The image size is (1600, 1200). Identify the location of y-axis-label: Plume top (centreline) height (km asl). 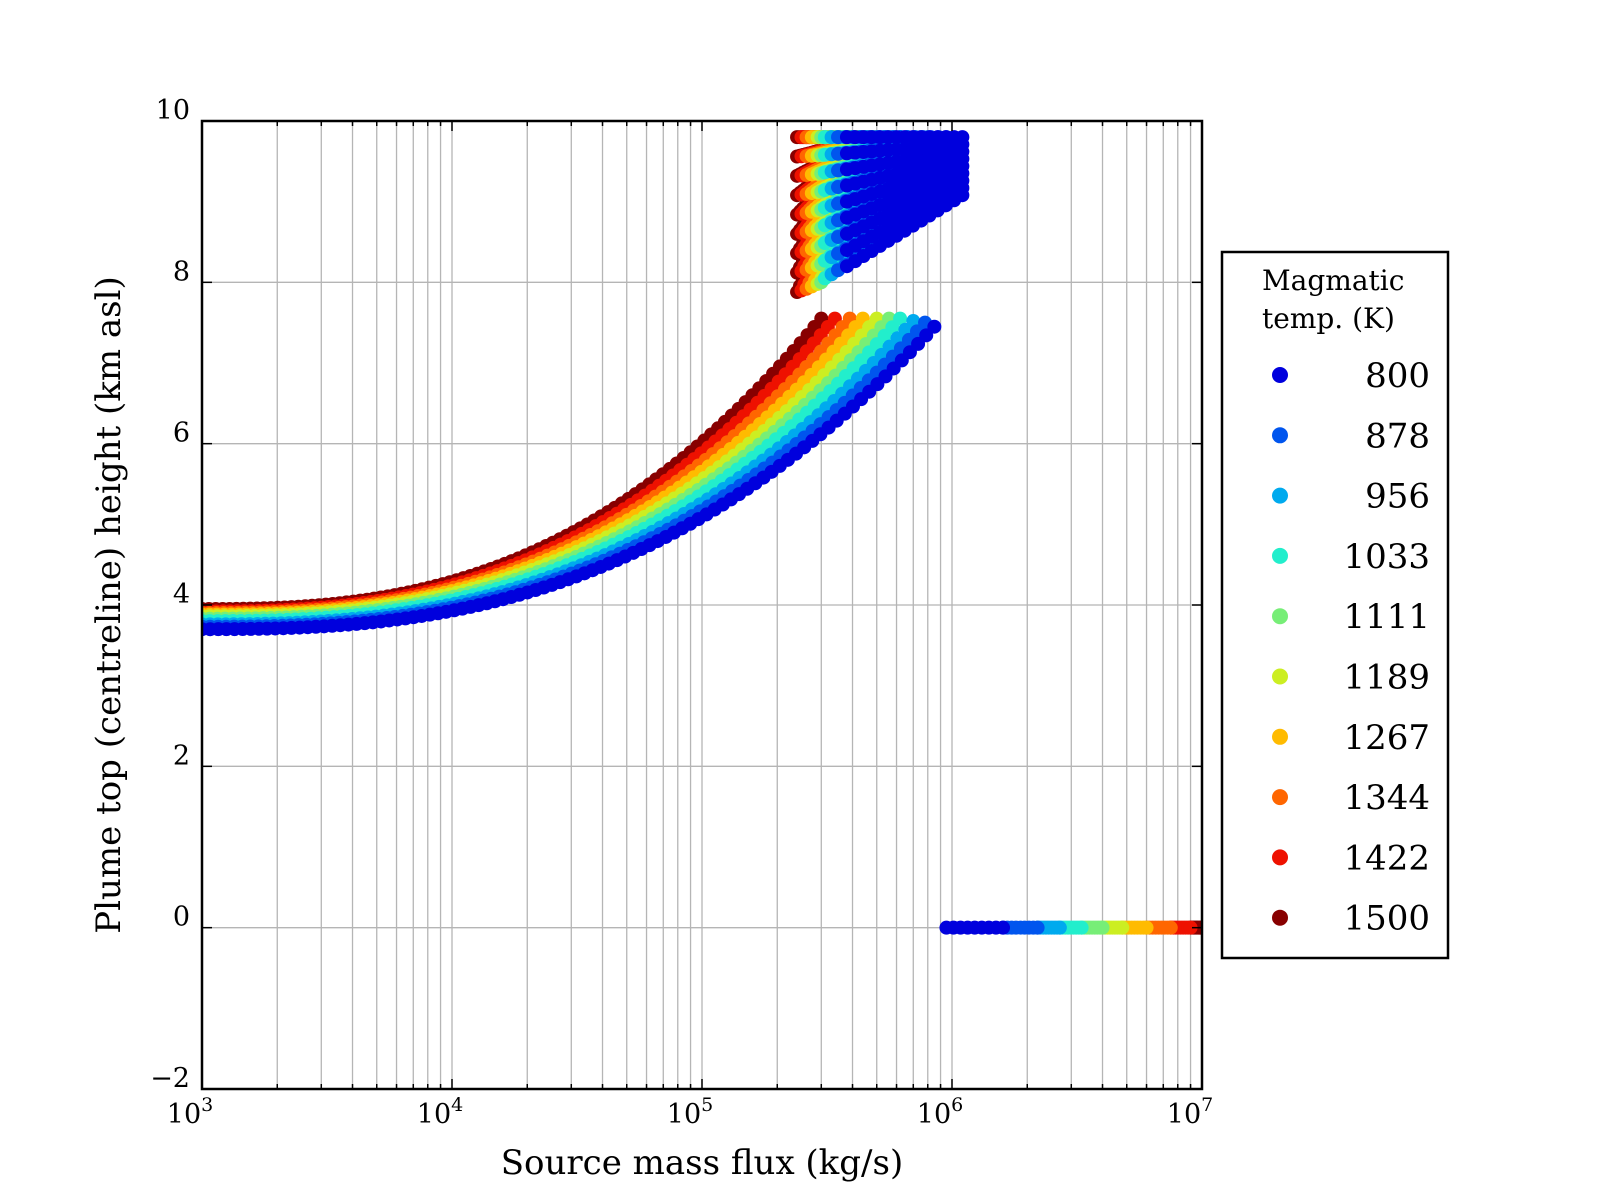
(109, 605).